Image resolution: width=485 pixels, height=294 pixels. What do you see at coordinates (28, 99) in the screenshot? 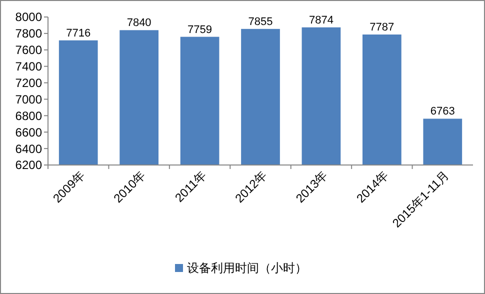
I see `y-tick-label: 7000` at bounding box center [28, 99].